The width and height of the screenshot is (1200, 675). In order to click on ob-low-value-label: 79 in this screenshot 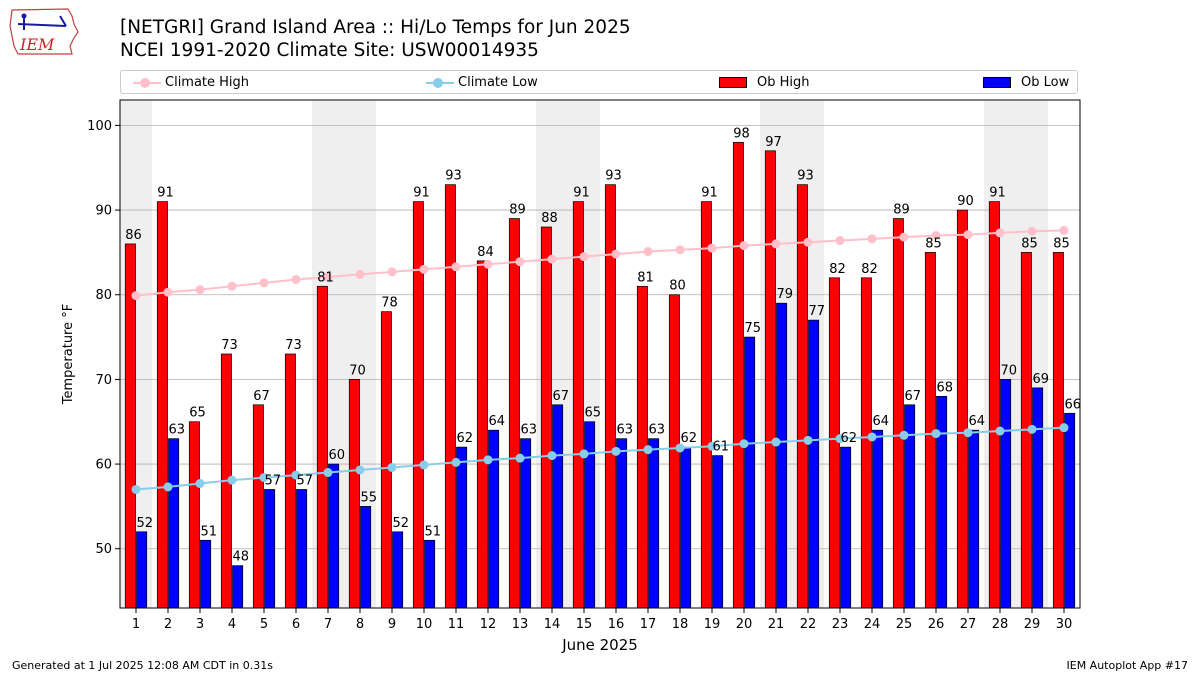, I will do `click(785, 294)`.